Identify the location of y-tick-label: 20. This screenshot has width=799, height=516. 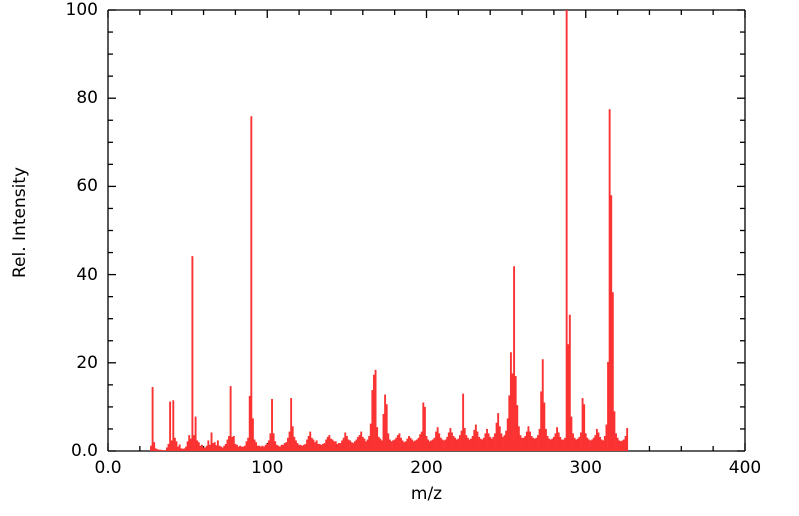
(87, 362).